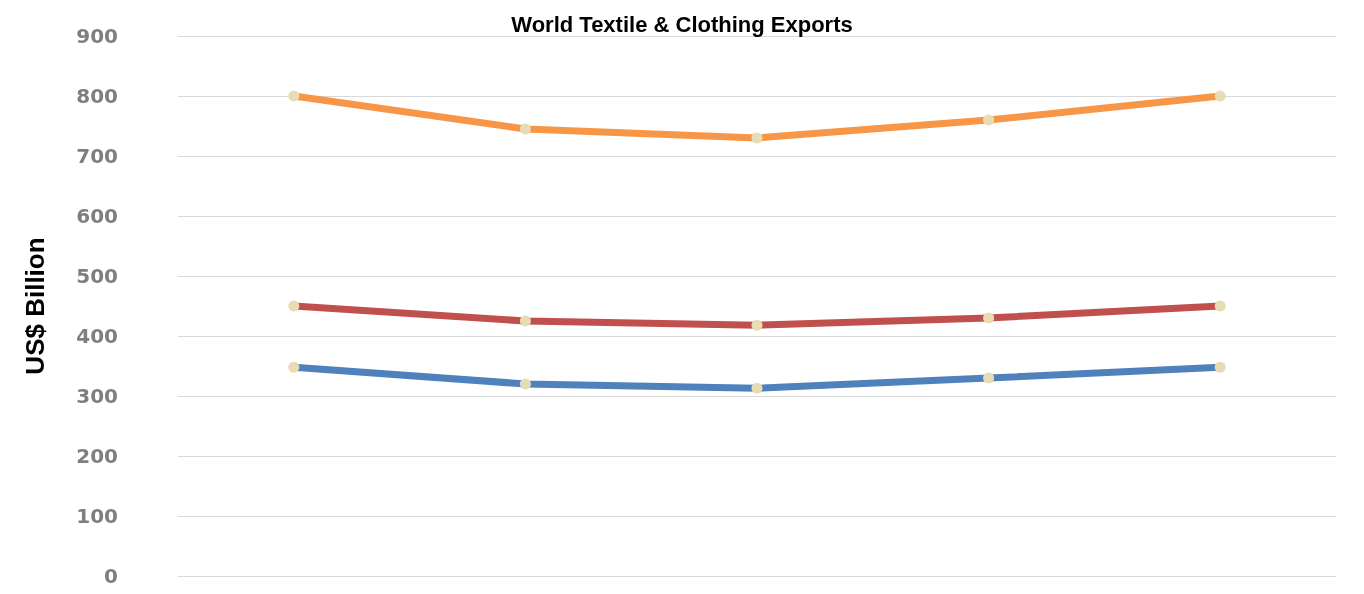 The height and width of the screenshot is (594, 1364). What do you see at coordinates (97, 96) in the screenshot?
I see `y-tick-label: 800` at bounding box center [97, 96].